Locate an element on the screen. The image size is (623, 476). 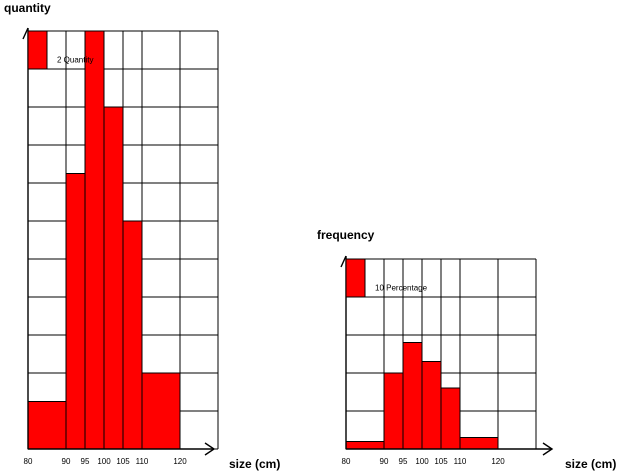
quantity-x-axis-title: size (cm) is located at coordinates (254, 464).